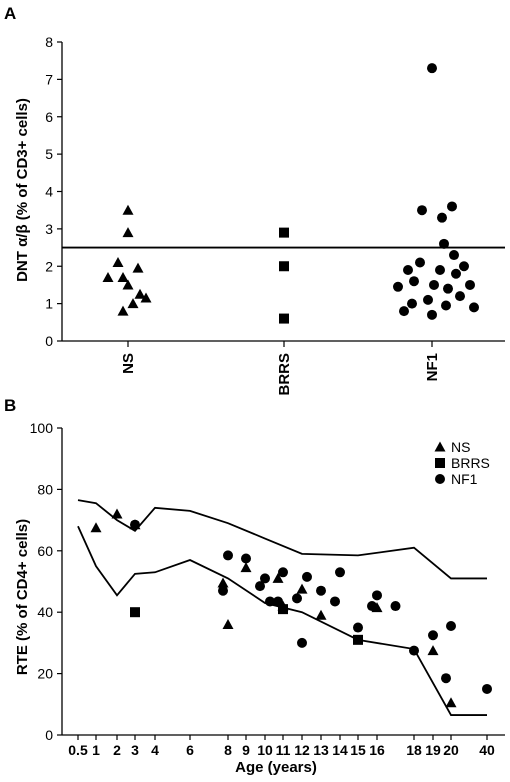  I want to click on panel-b-x-tick-label: 15, so click(358, 750).